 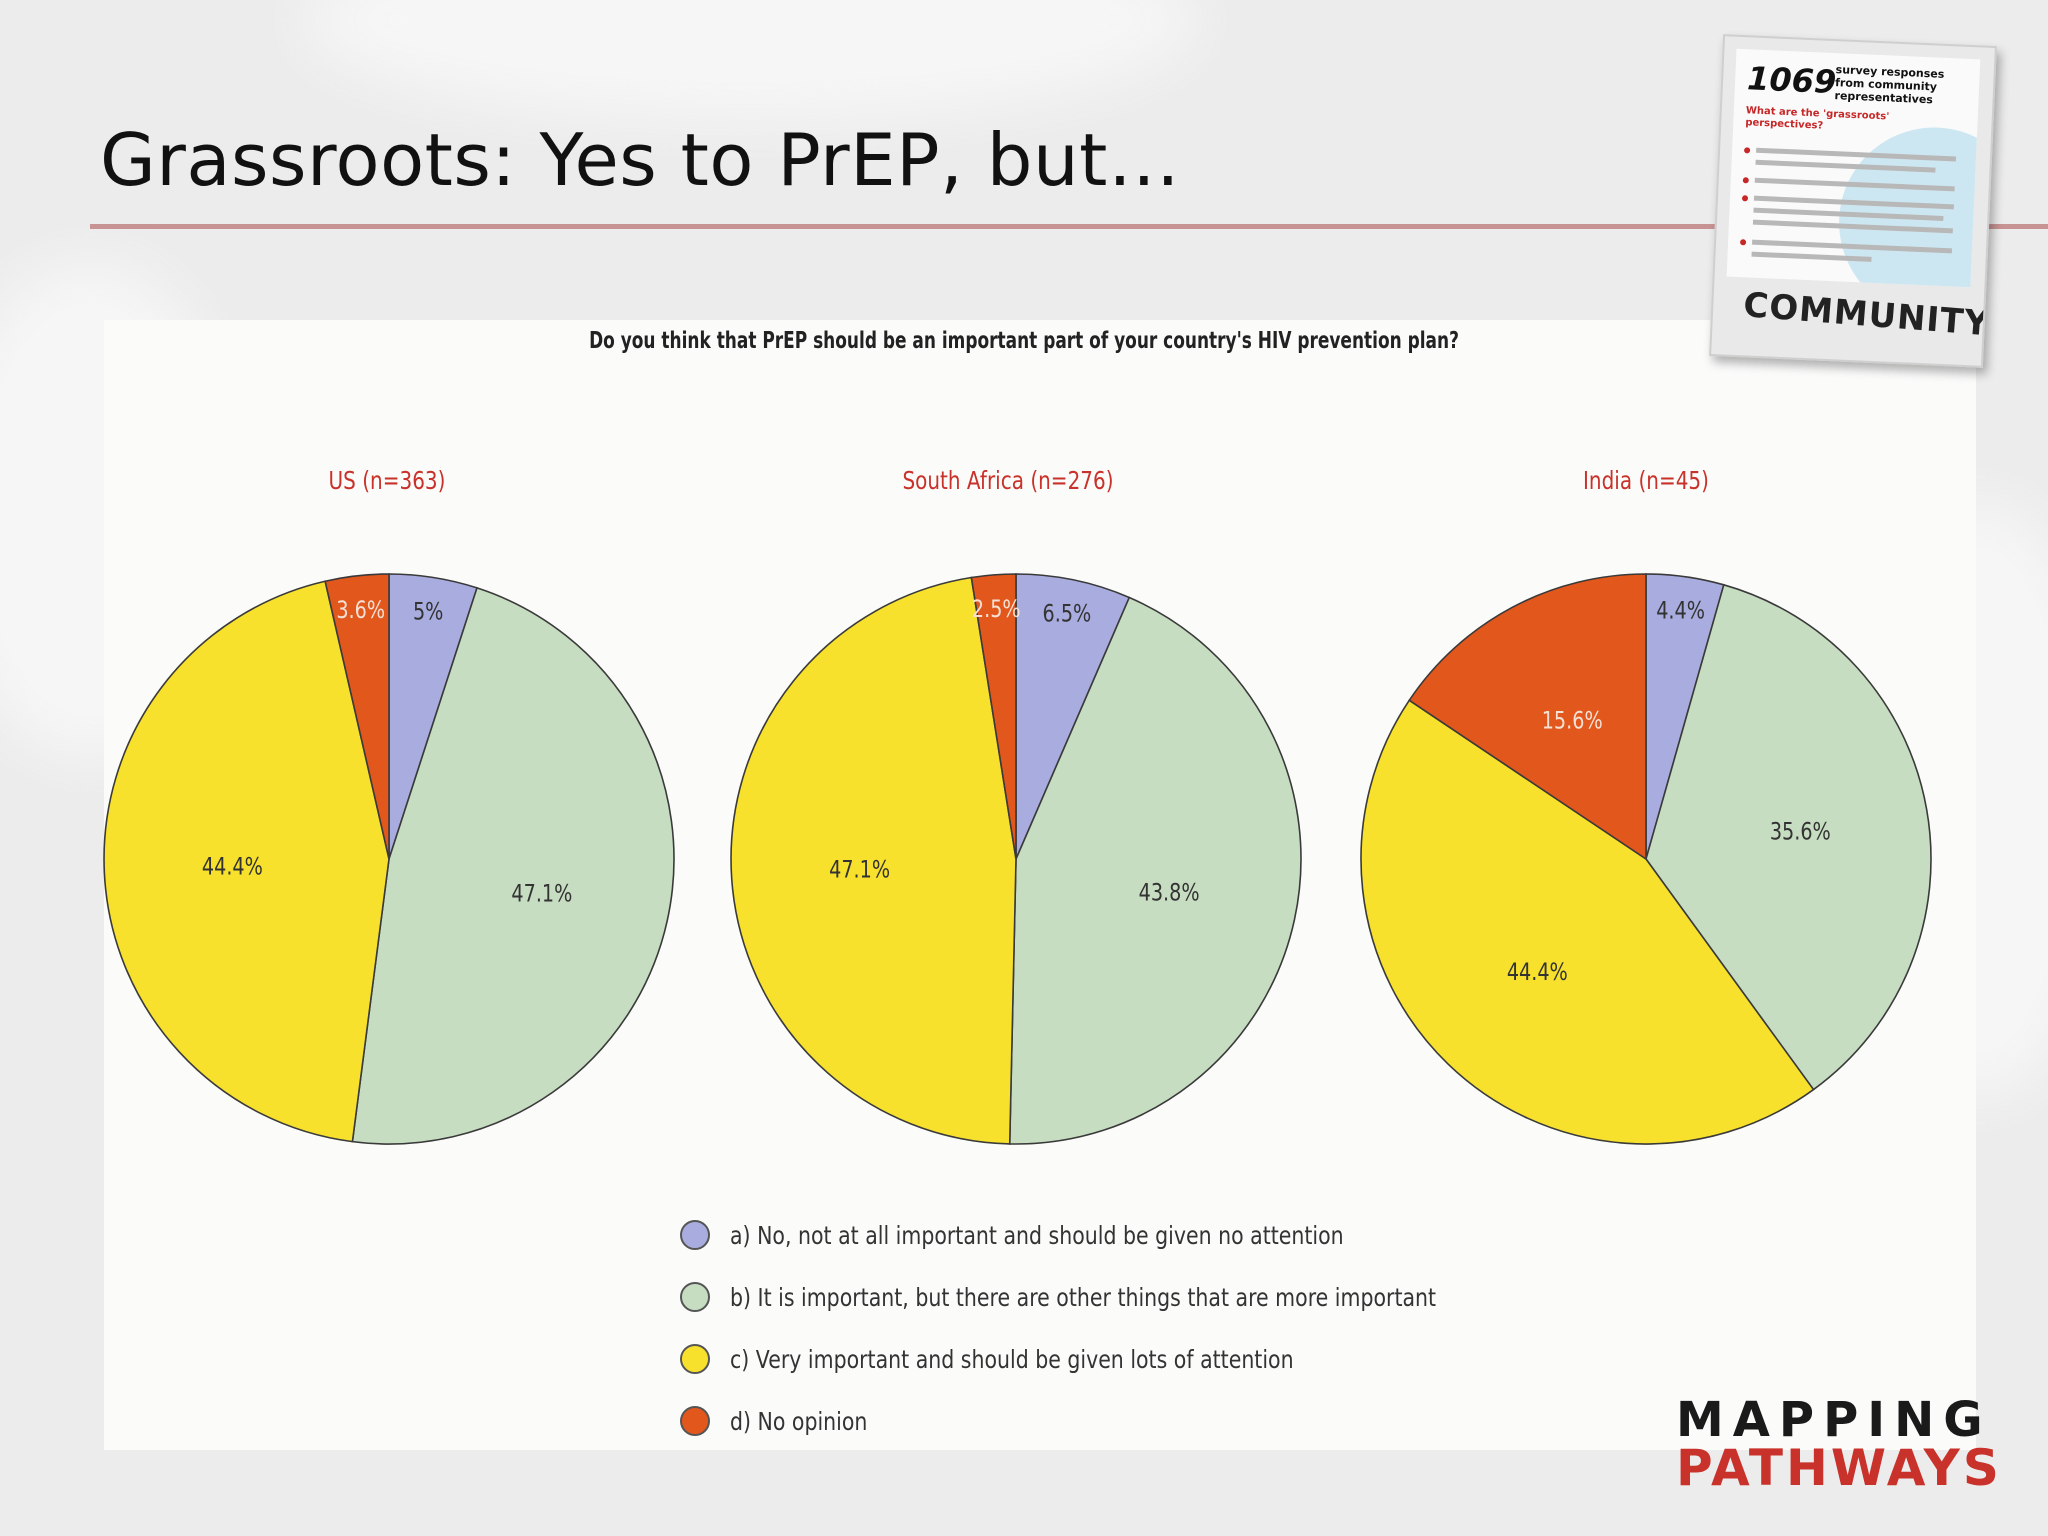 I want to click on pie-1-label-b: 43.8%, so click(x=1169, y=894).